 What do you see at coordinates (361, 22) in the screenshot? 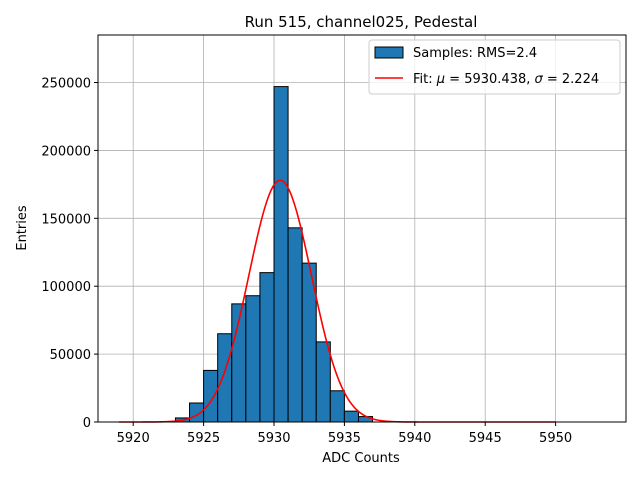
I see `chart-title: Run 515, channel025, Pedestal` at bounding box center [361, 22].